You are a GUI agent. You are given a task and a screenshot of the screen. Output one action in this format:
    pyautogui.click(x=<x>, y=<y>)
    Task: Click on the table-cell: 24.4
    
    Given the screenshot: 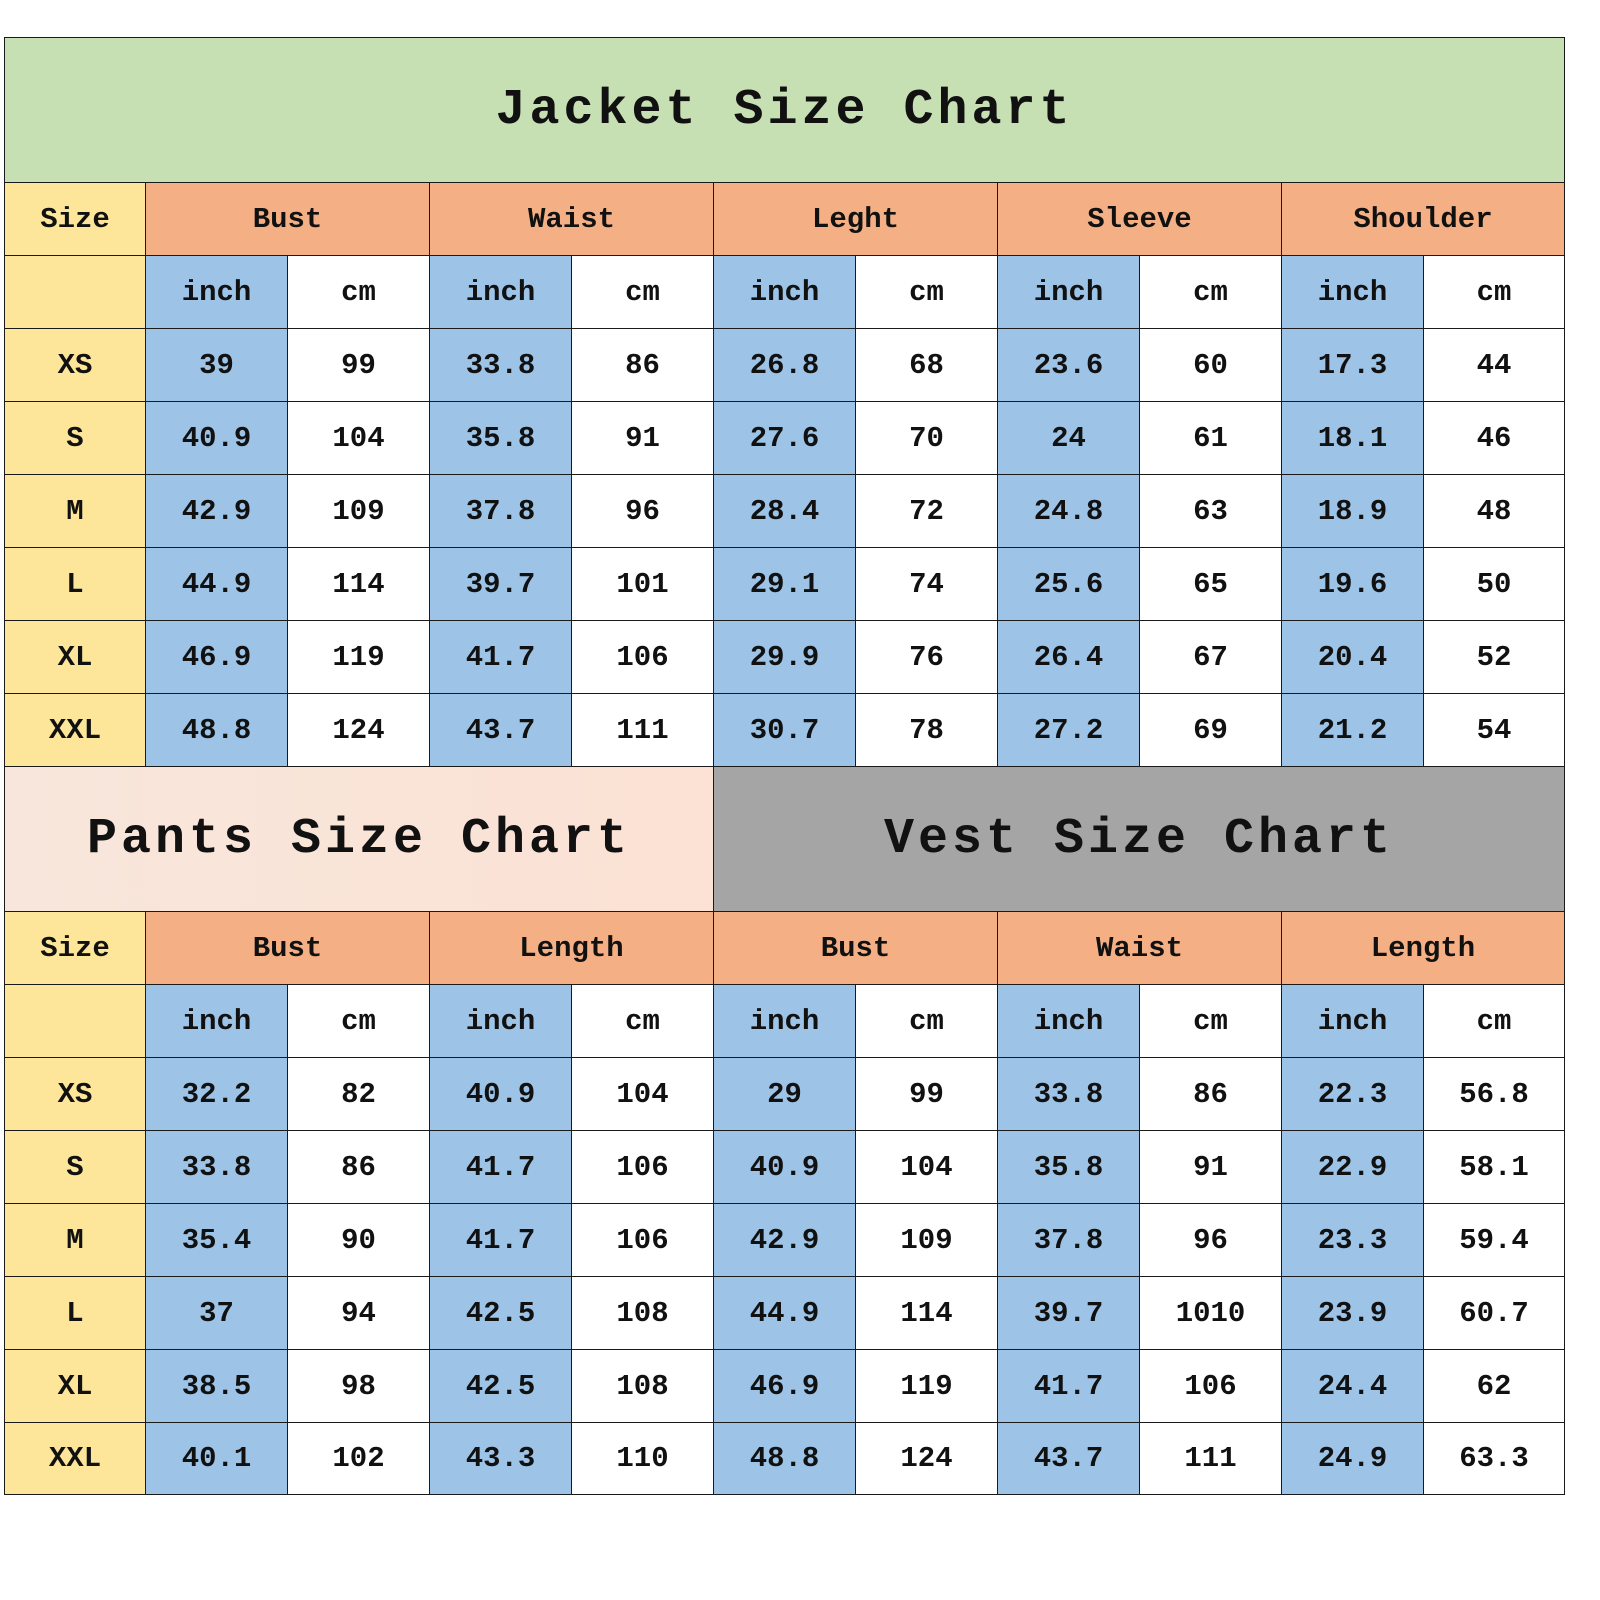 What is the action you would take?
    pyautogui.click(x=1352, y=1386)
    